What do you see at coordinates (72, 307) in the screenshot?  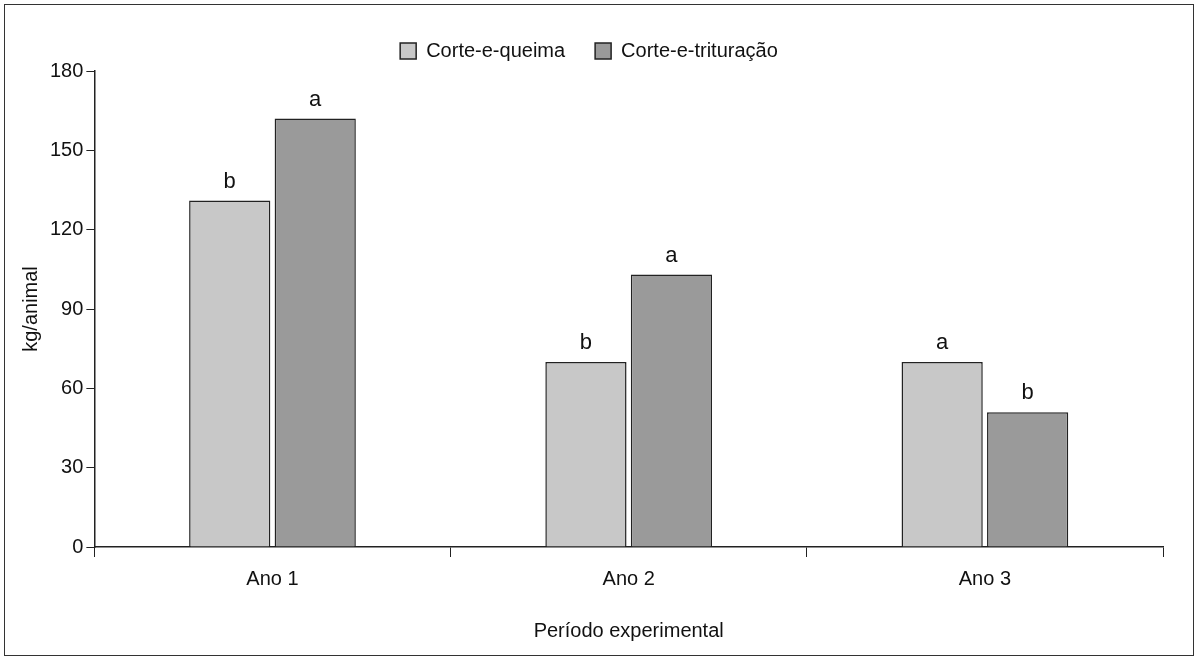 I see `y-tick-label: 90` at bounding box center [72, 307].